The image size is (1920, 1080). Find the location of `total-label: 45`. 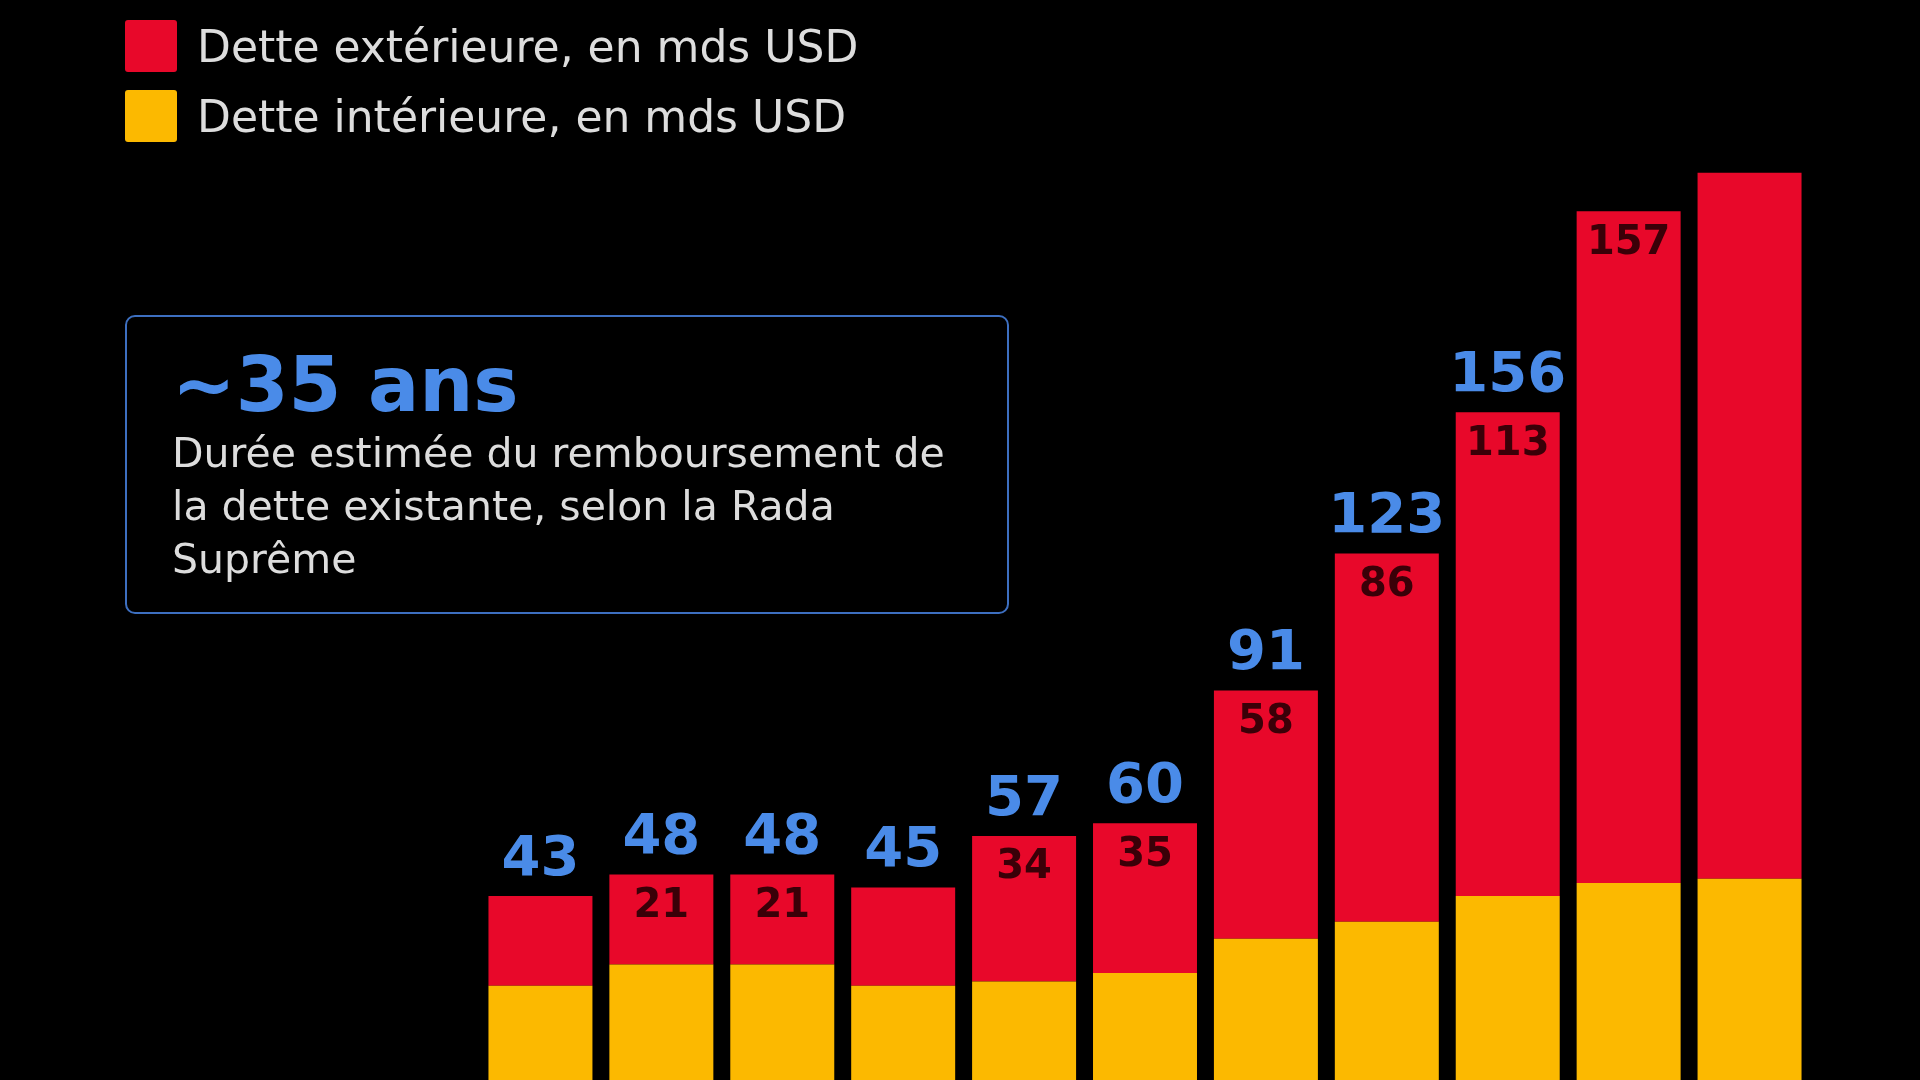

total-label: 45 is located at coordinates (903, 846).